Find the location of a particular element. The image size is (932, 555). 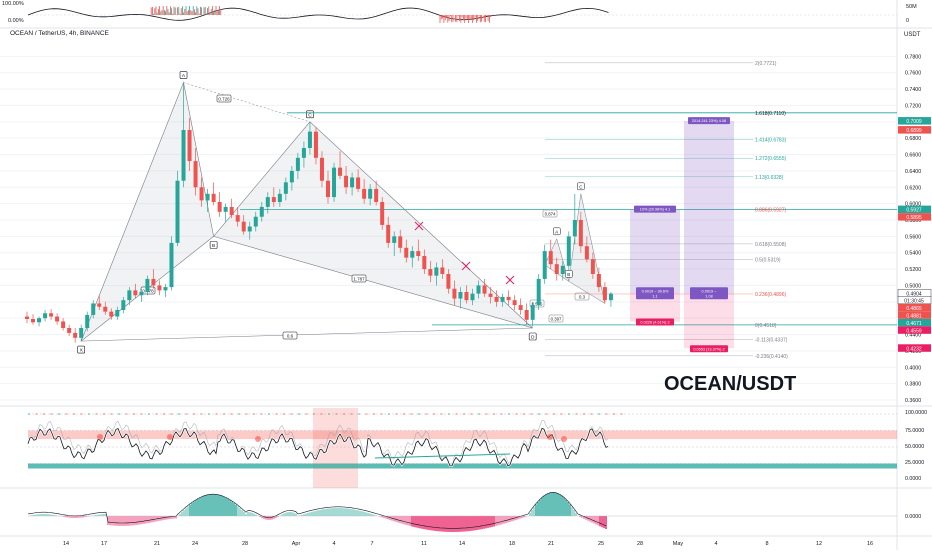

fib-label: 2(0.7721) is located at coordinates (766, 64).